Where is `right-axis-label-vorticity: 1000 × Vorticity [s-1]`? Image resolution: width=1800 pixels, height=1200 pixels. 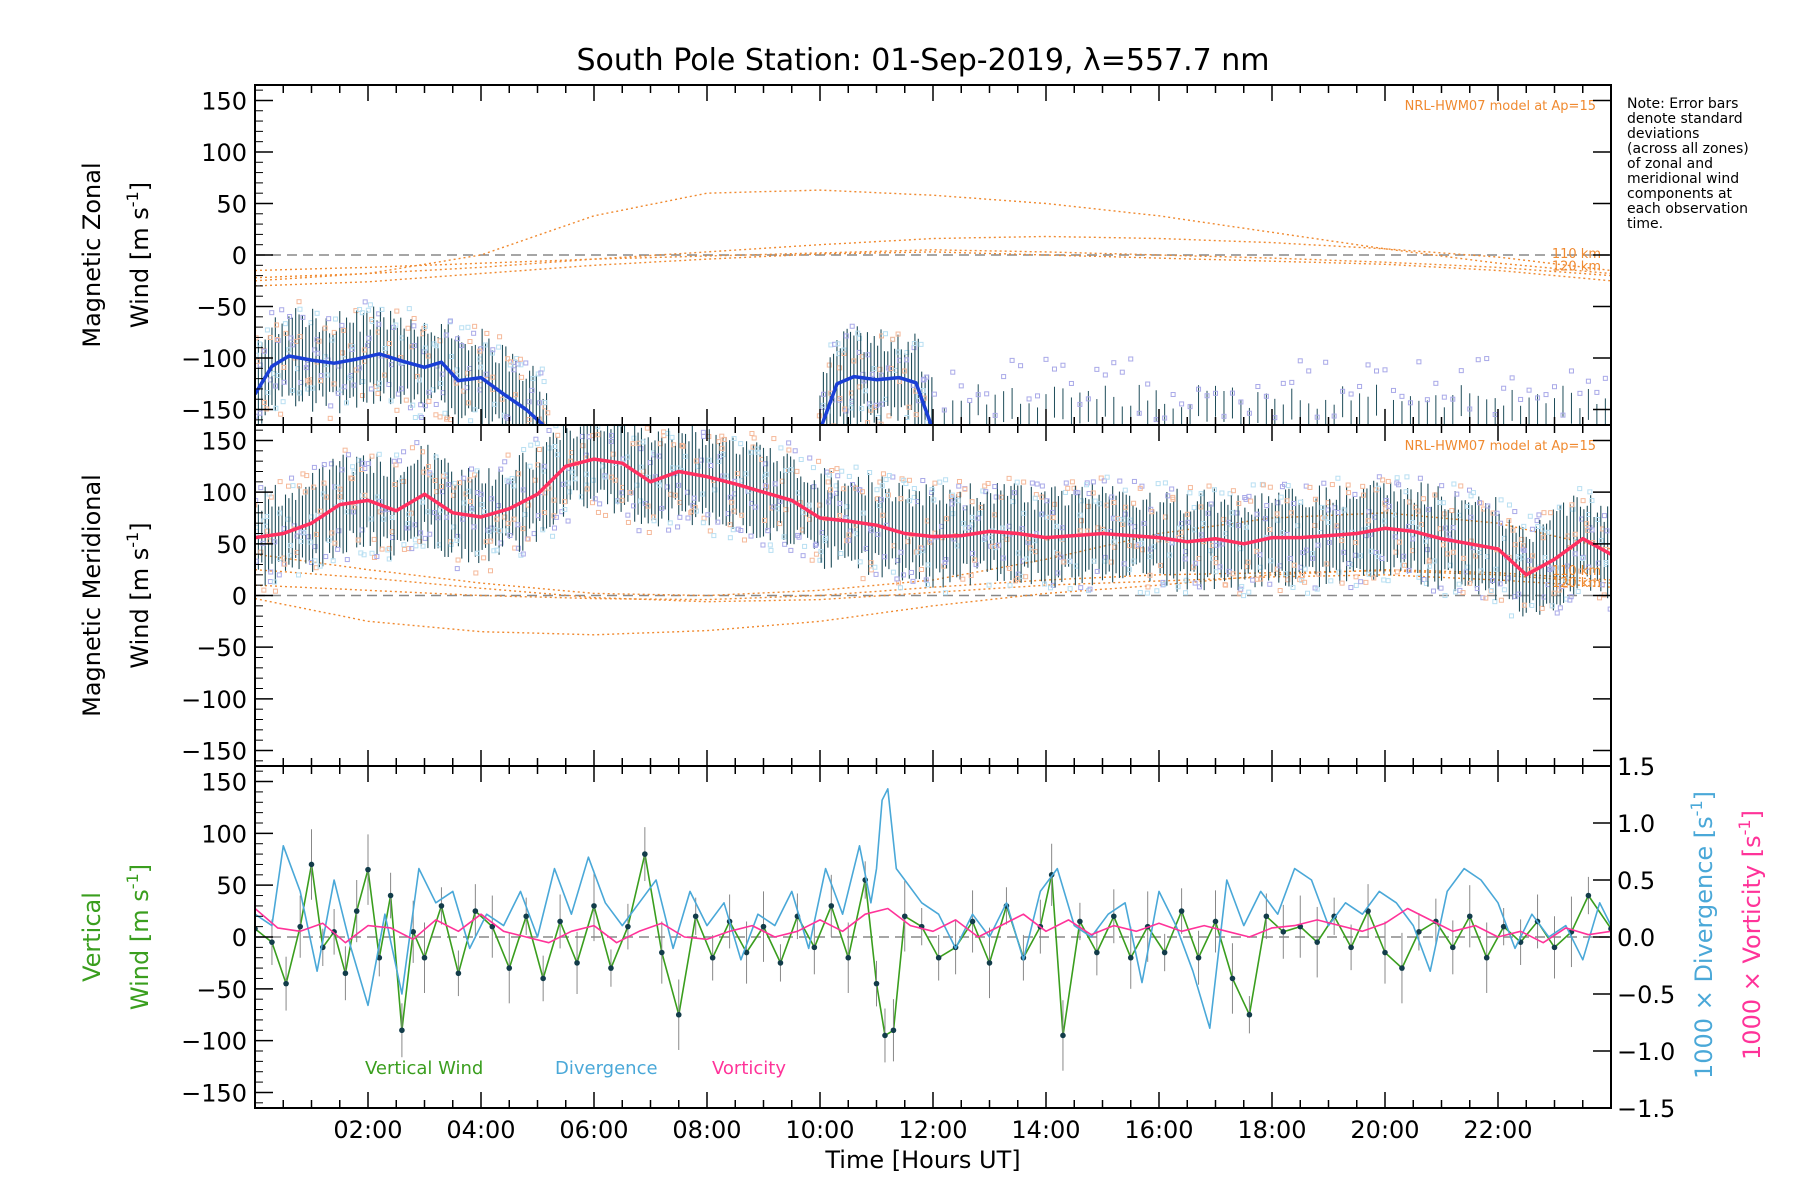 right-axis-label-vorticity: 1000 × Vorticity [s-1] is located at coordinates (1750, 935).